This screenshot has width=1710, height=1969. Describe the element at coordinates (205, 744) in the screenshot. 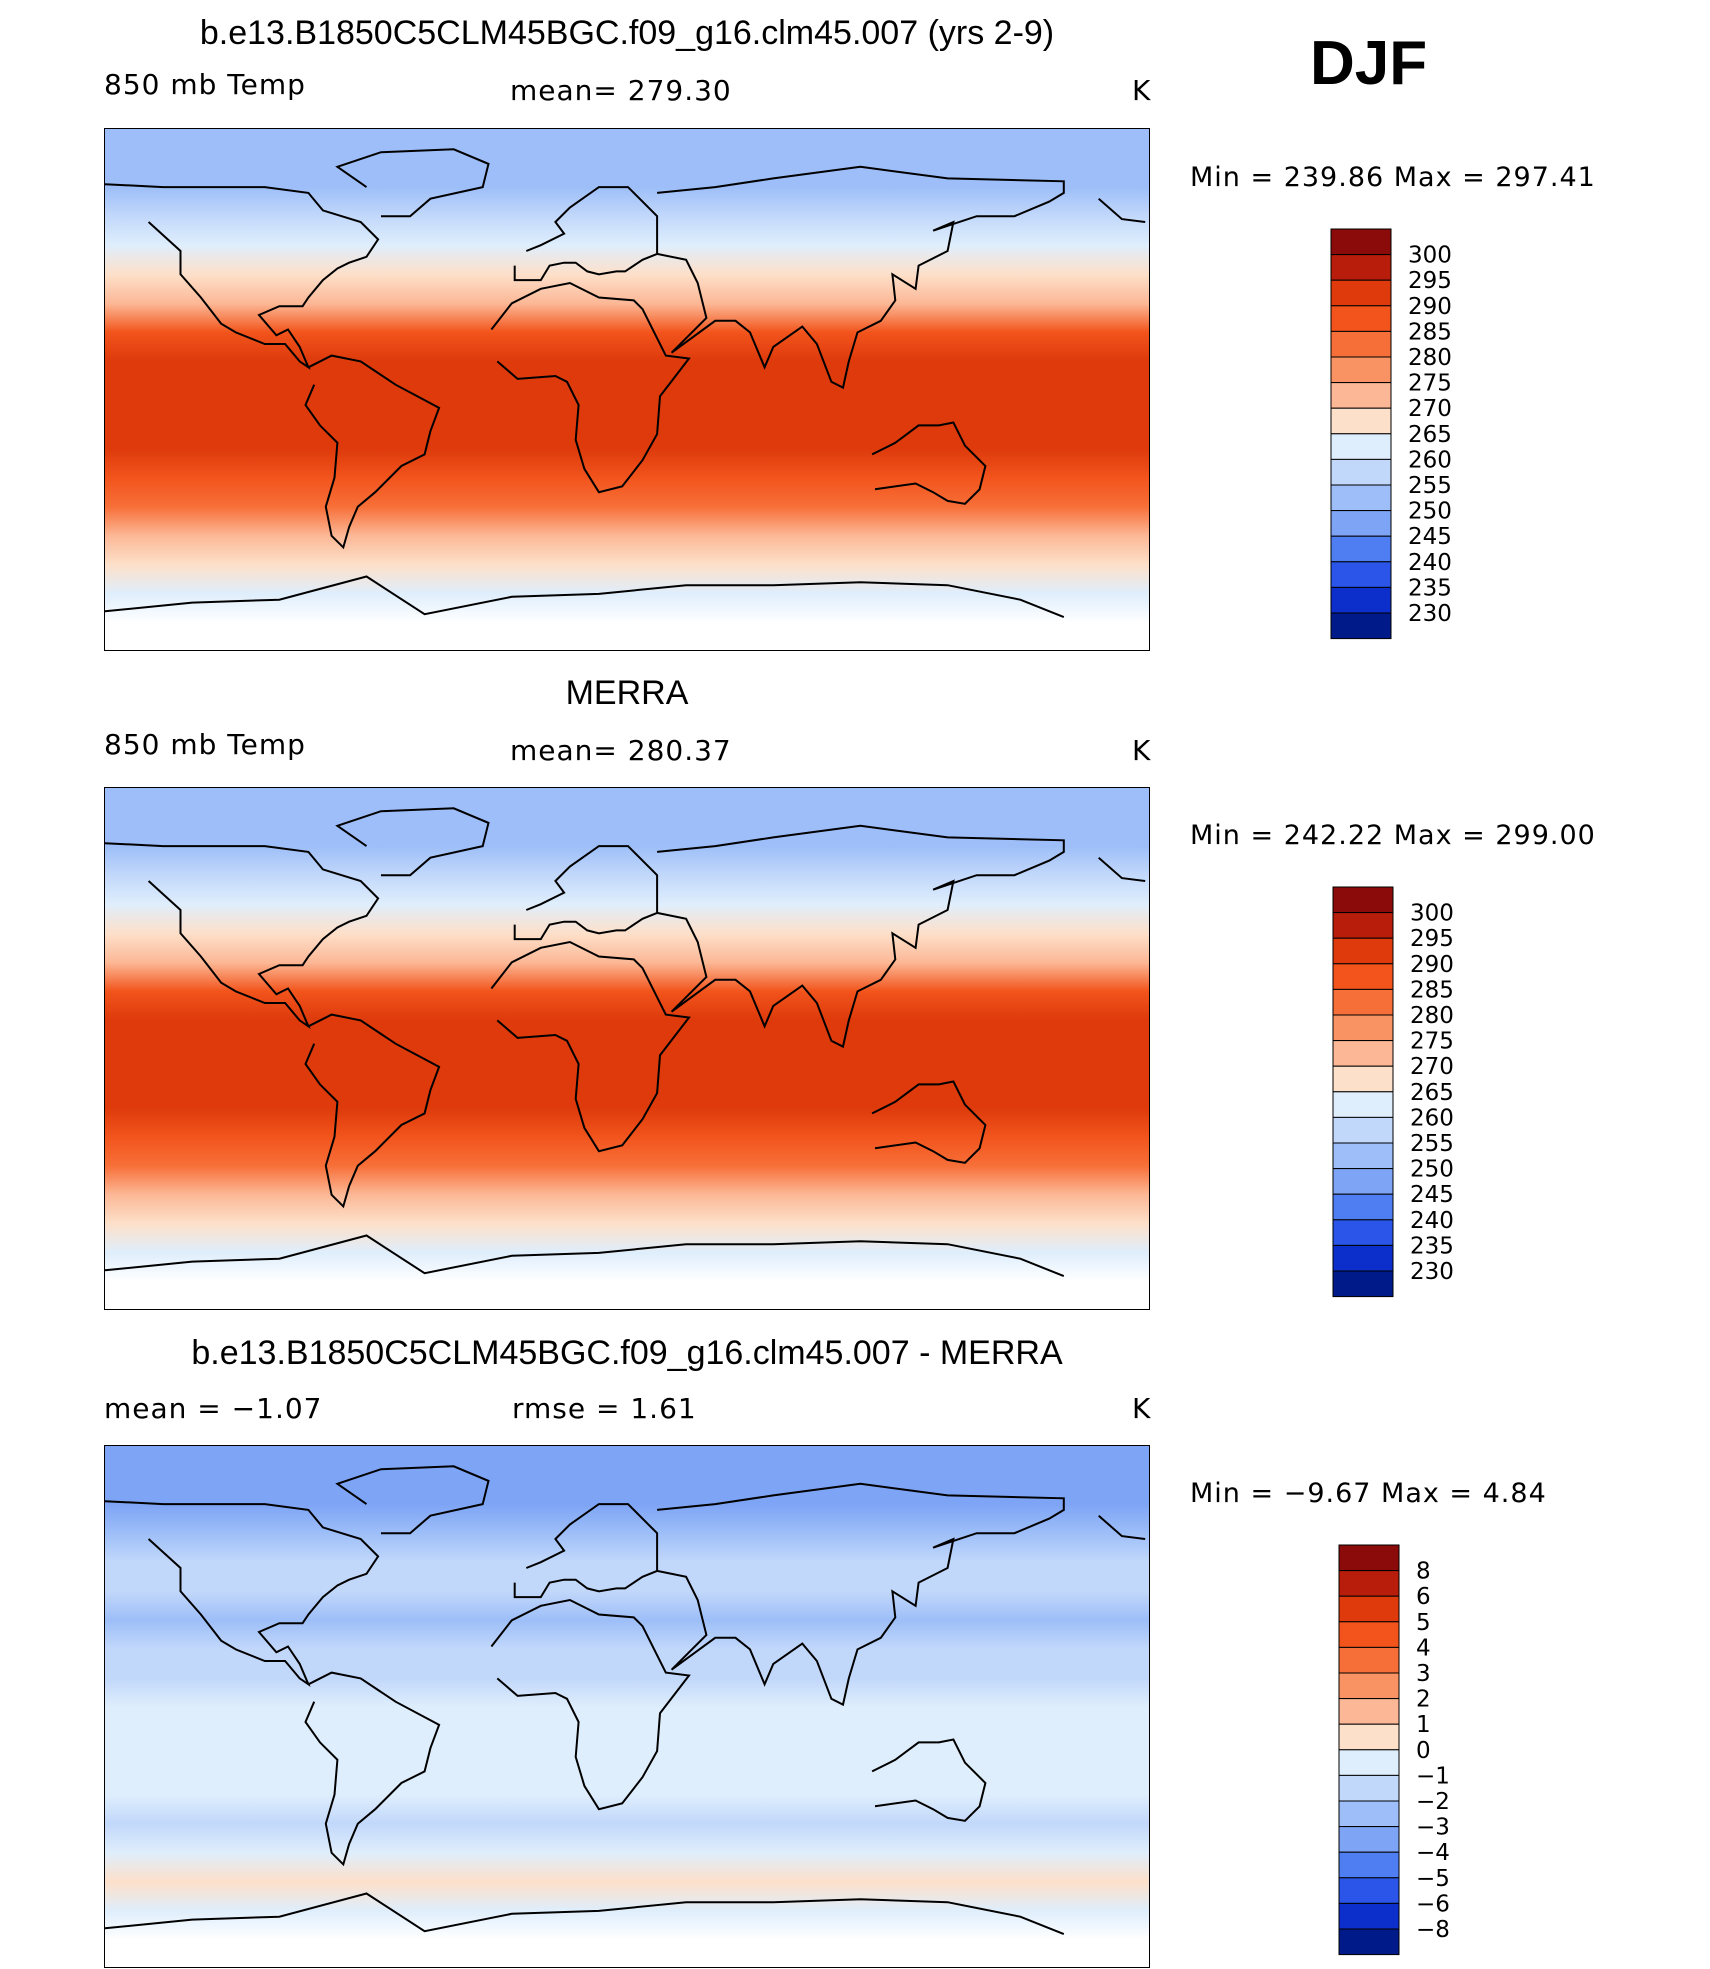

I see `panel-2-variable-label: 850 mb Temp` at that location.